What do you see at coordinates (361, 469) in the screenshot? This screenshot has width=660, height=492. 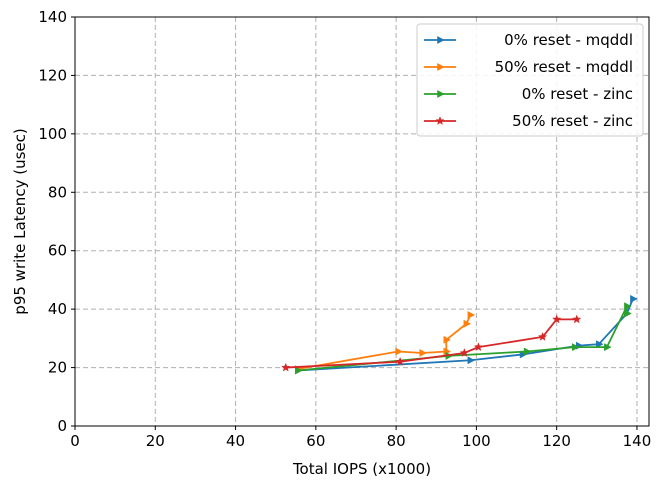 I see `x-axis-title: Total IOPS (x1000)` at bounding box center [361, 469].